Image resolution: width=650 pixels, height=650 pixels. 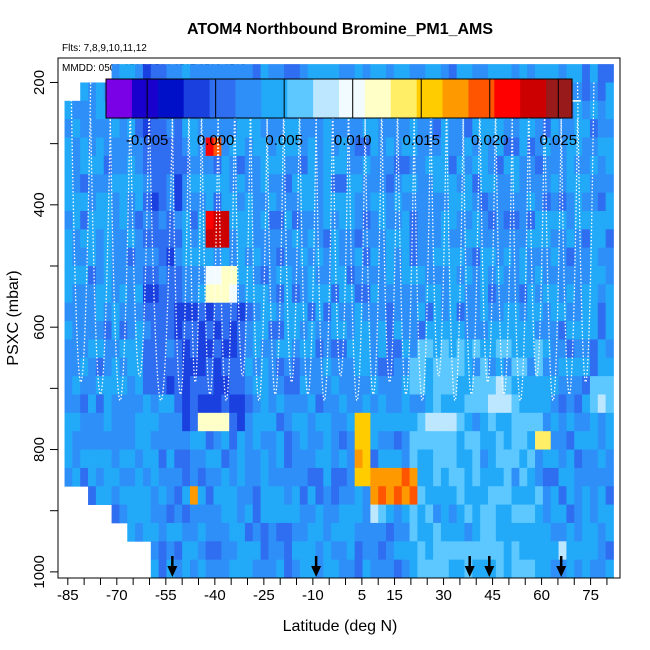 What do you see at coordinates (367, 566) in the screenshot?
I see `profile-arrows` at bounding box center [367, 566].